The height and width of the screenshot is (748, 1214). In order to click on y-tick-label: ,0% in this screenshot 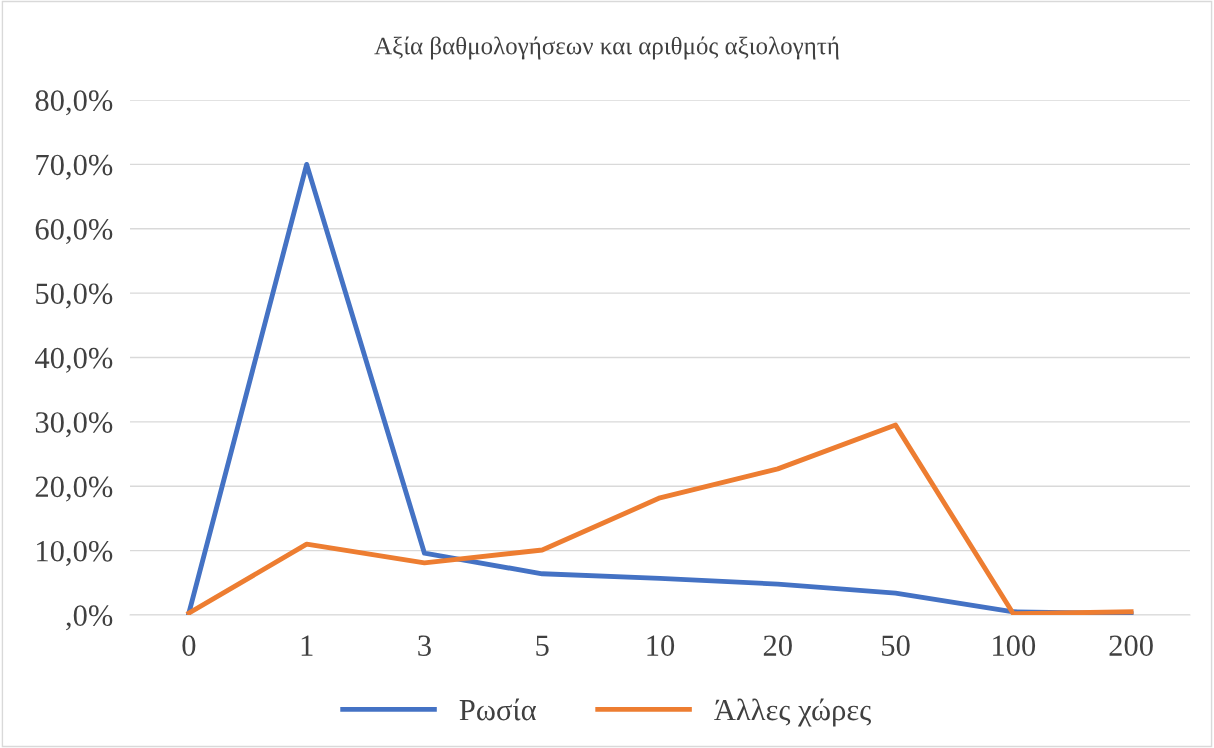, I will do `click(89, 618)`.